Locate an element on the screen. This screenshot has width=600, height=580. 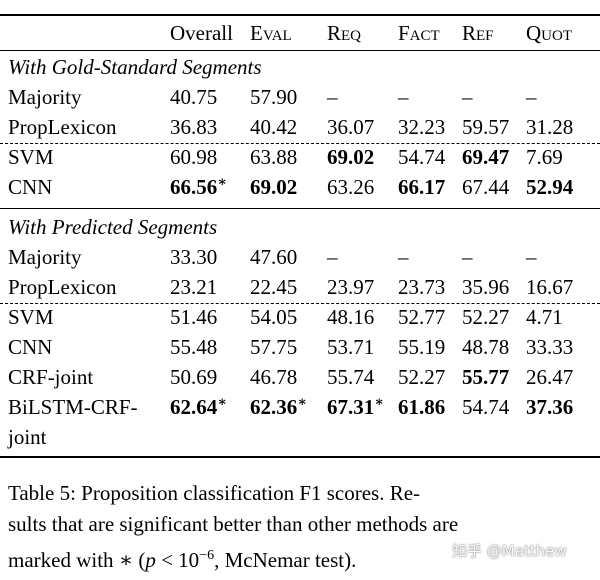
score-cell: 62.36∗ is located at coordinates (278, 407).